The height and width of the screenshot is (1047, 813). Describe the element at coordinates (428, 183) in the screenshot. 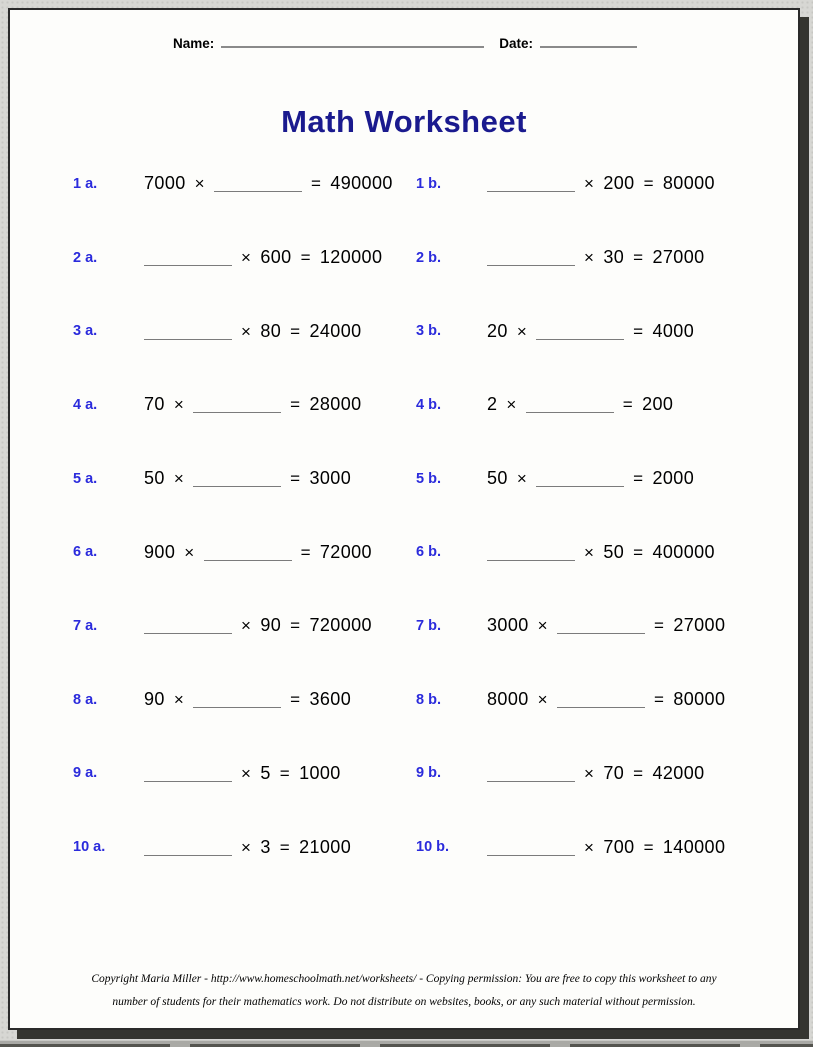

I see `problem-number-label: 1 b.` at that location.